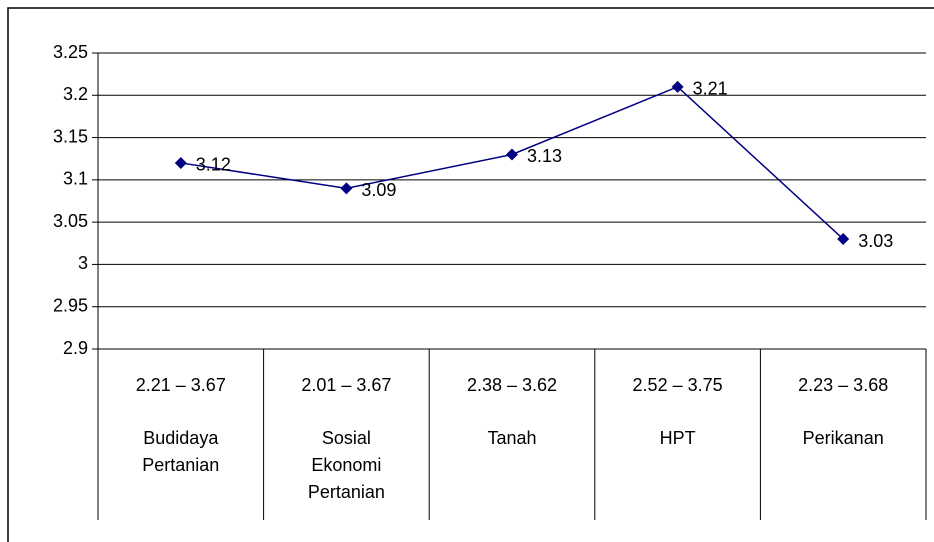 The width and height of the screenshot is (934, 542). What do you see at coordinates (213, 165) in the screenshot?
I see `data-label: 3.12` at bounding box center [213, 165].